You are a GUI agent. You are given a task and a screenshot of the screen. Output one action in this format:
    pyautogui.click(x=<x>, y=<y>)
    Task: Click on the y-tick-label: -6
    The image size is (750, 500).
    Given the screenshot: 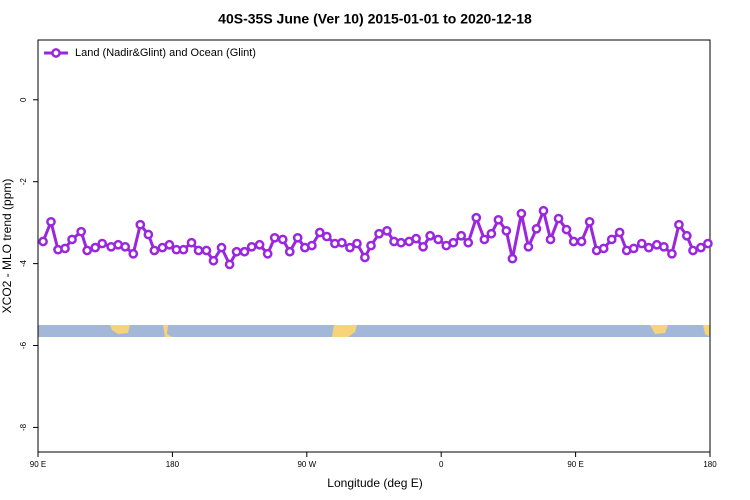 What is the action you would take?
    pyautogui.click(x=23, y=345)
    